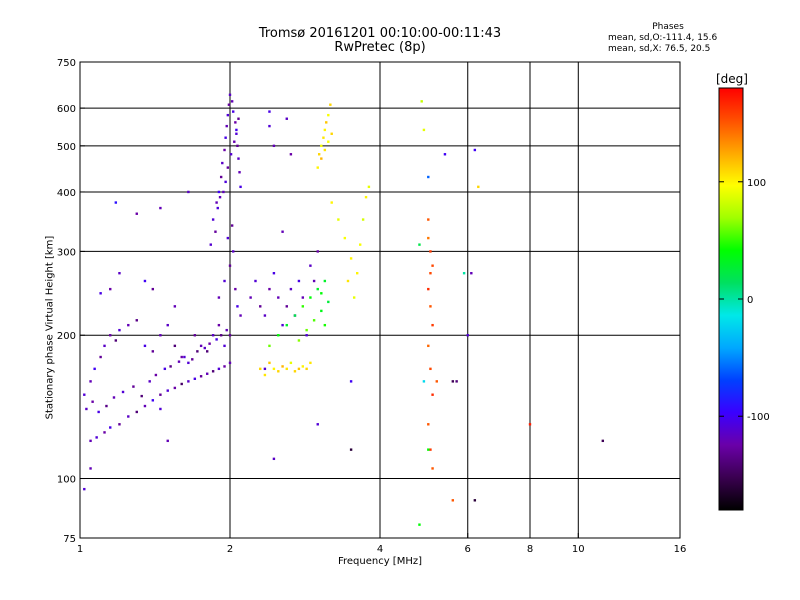 The width and height of the screenshot is (800, 600). Describe the element at coordinates (668, 27) in the screenshot. I see `stats-heading: Phases` at that location.